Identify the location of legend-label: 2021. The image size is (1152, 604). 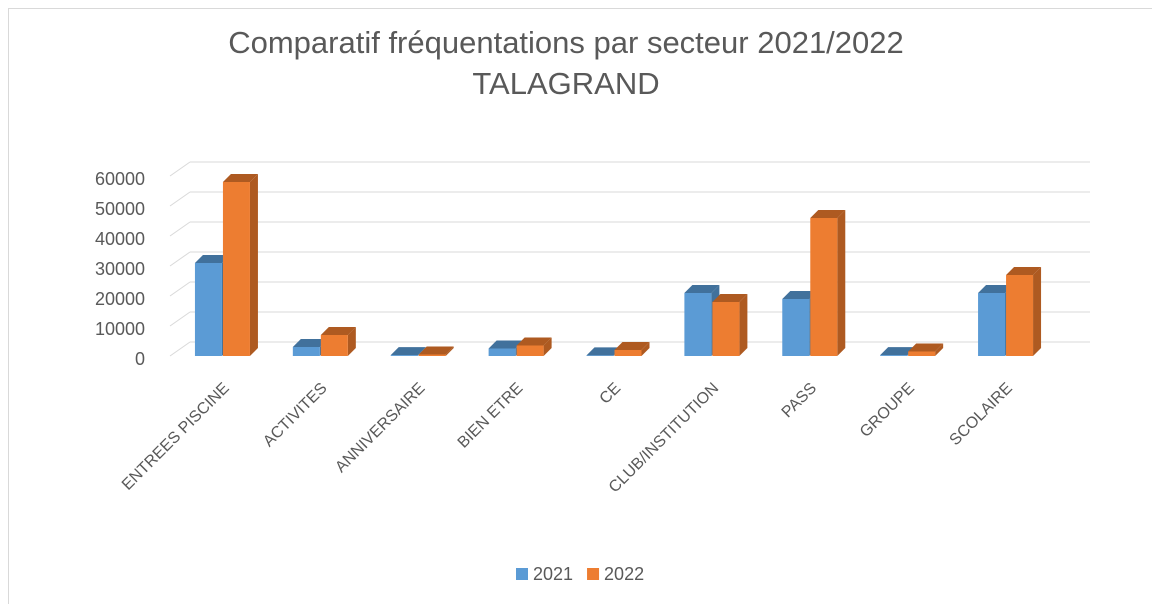
(553, 574).